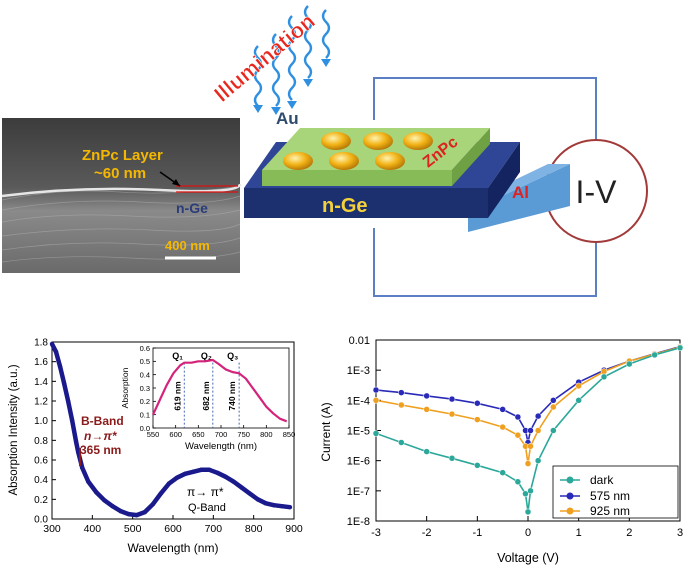 The height and width of the screenshot is (569, 685). Describe the element at coordinates (145, 414) in the screenshot. I see `inset-y-tick-label: 0.1` at that location.